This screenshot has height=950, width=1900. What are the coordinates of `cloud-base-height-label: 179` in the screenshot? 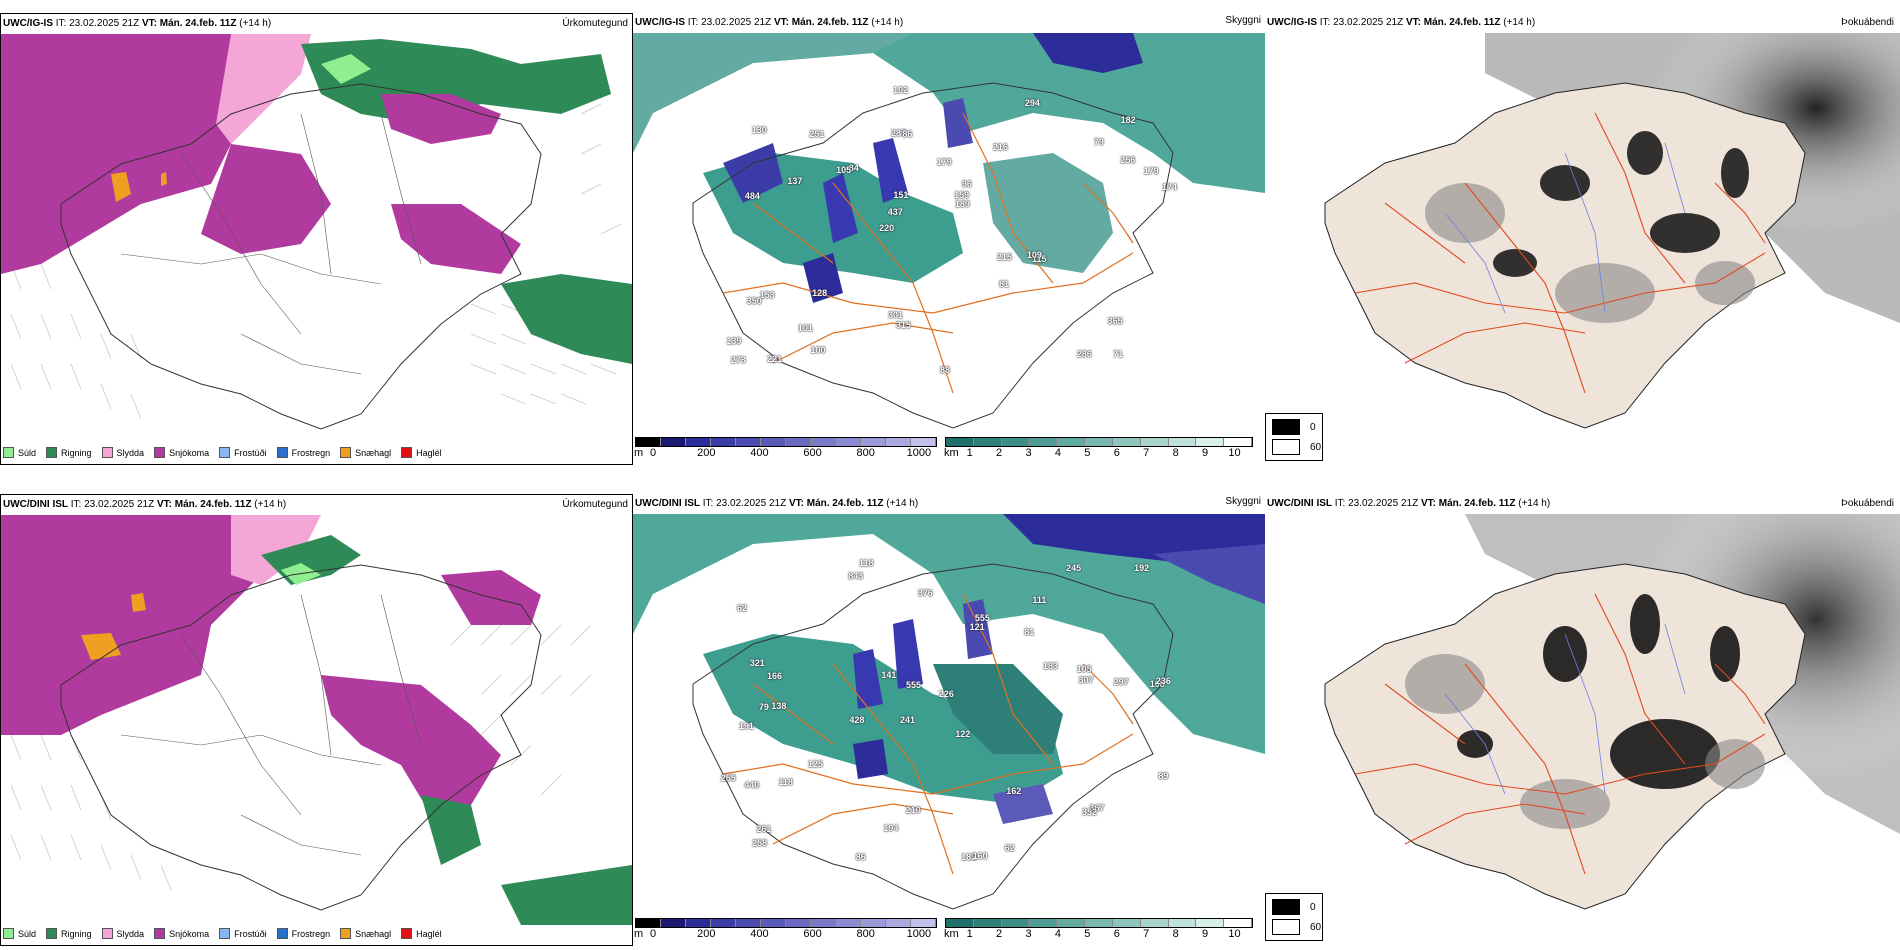 It's located at (944, 162).